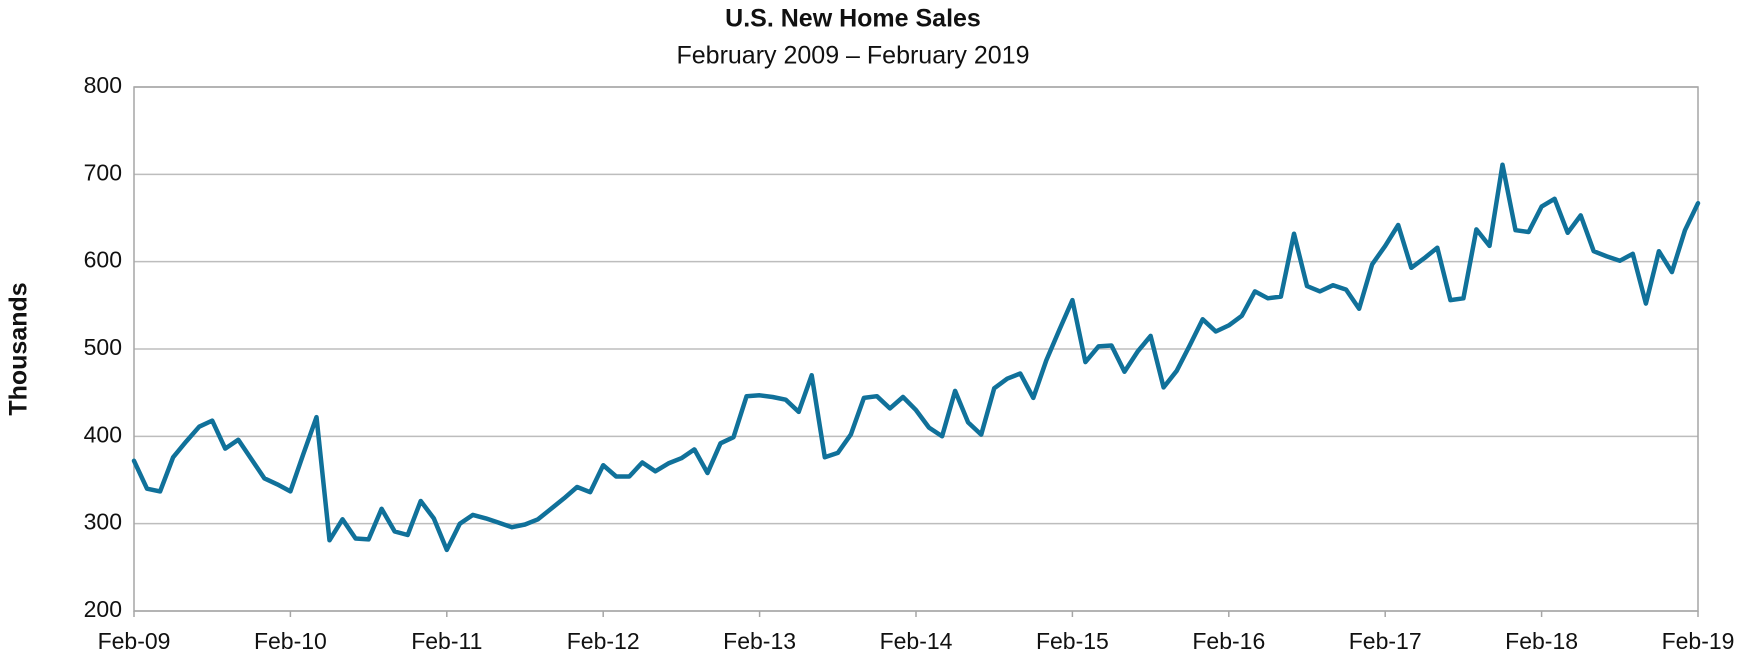 This screenshot has width=1737, height=662. What do you see at coordinates (103, 260) in the screenshot?
I see `y-tick-label: 600` at bounding box center [103, 260].